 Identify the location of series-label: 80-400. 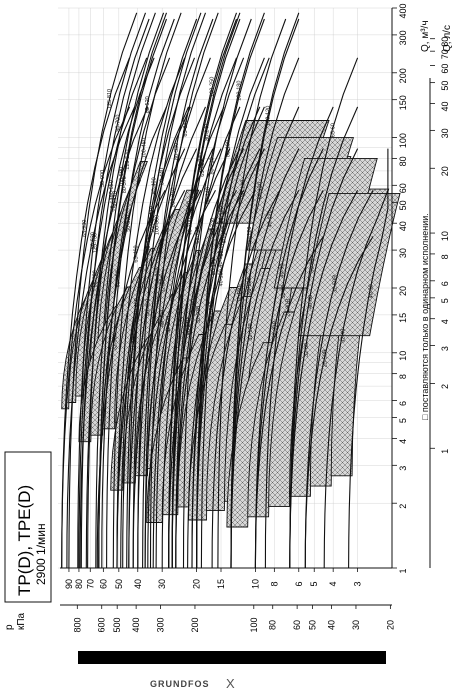
(155, 185).